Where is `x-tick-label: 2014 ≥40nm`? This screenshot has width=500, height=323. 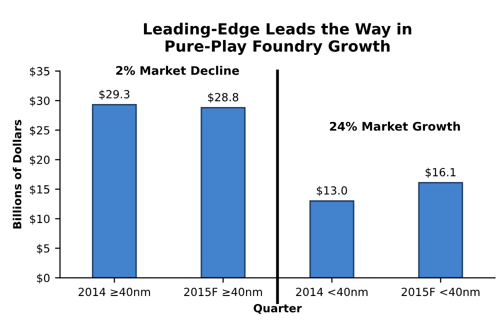
x-tick-label: 2014 ≥40nm is located at coordinates (114, 292).